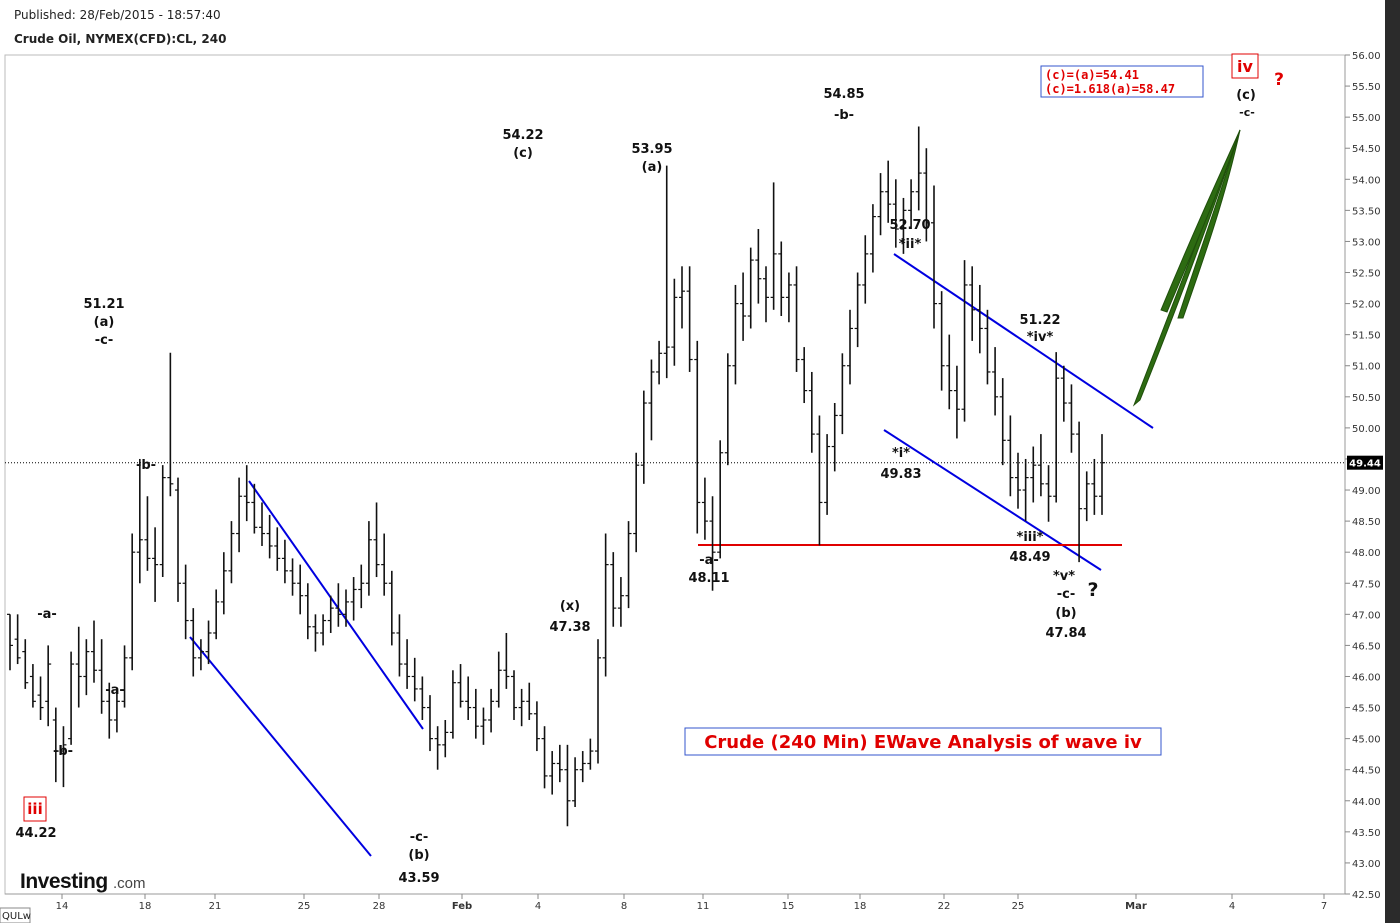  Describe the element at coordinates (1366, 87) in the screenshot. I see `y-tick-label: 55.50` at that location.